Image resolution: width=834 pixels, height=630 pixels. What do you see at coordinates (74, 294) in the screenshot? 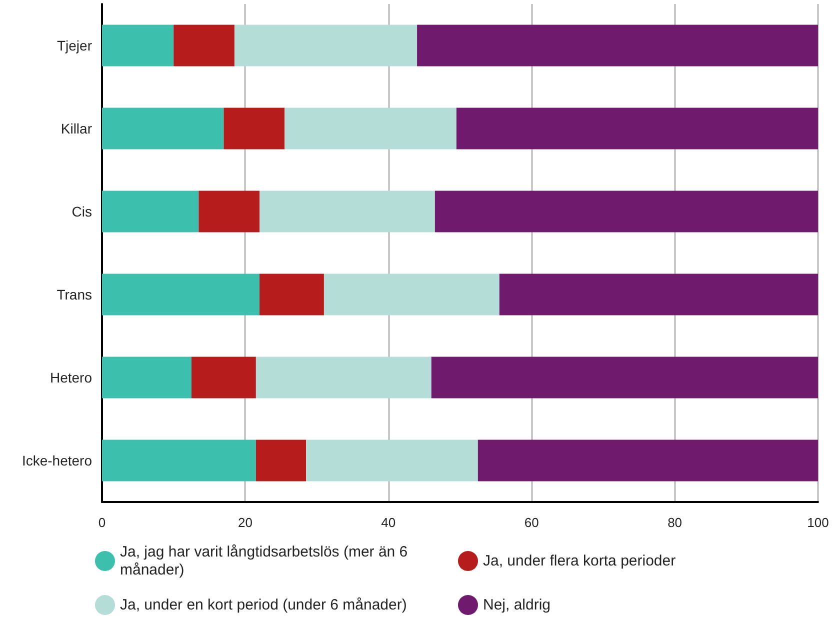
I see `y-tick-label: Trans` at bounding box center [74, 294].